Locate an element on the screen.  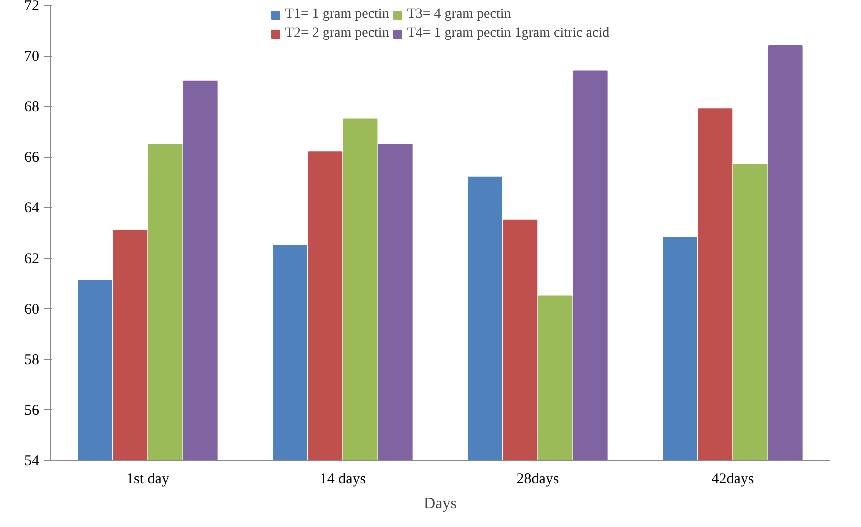
legend-label: T1= 1 gram pectin is located at coordinates (337, 15).